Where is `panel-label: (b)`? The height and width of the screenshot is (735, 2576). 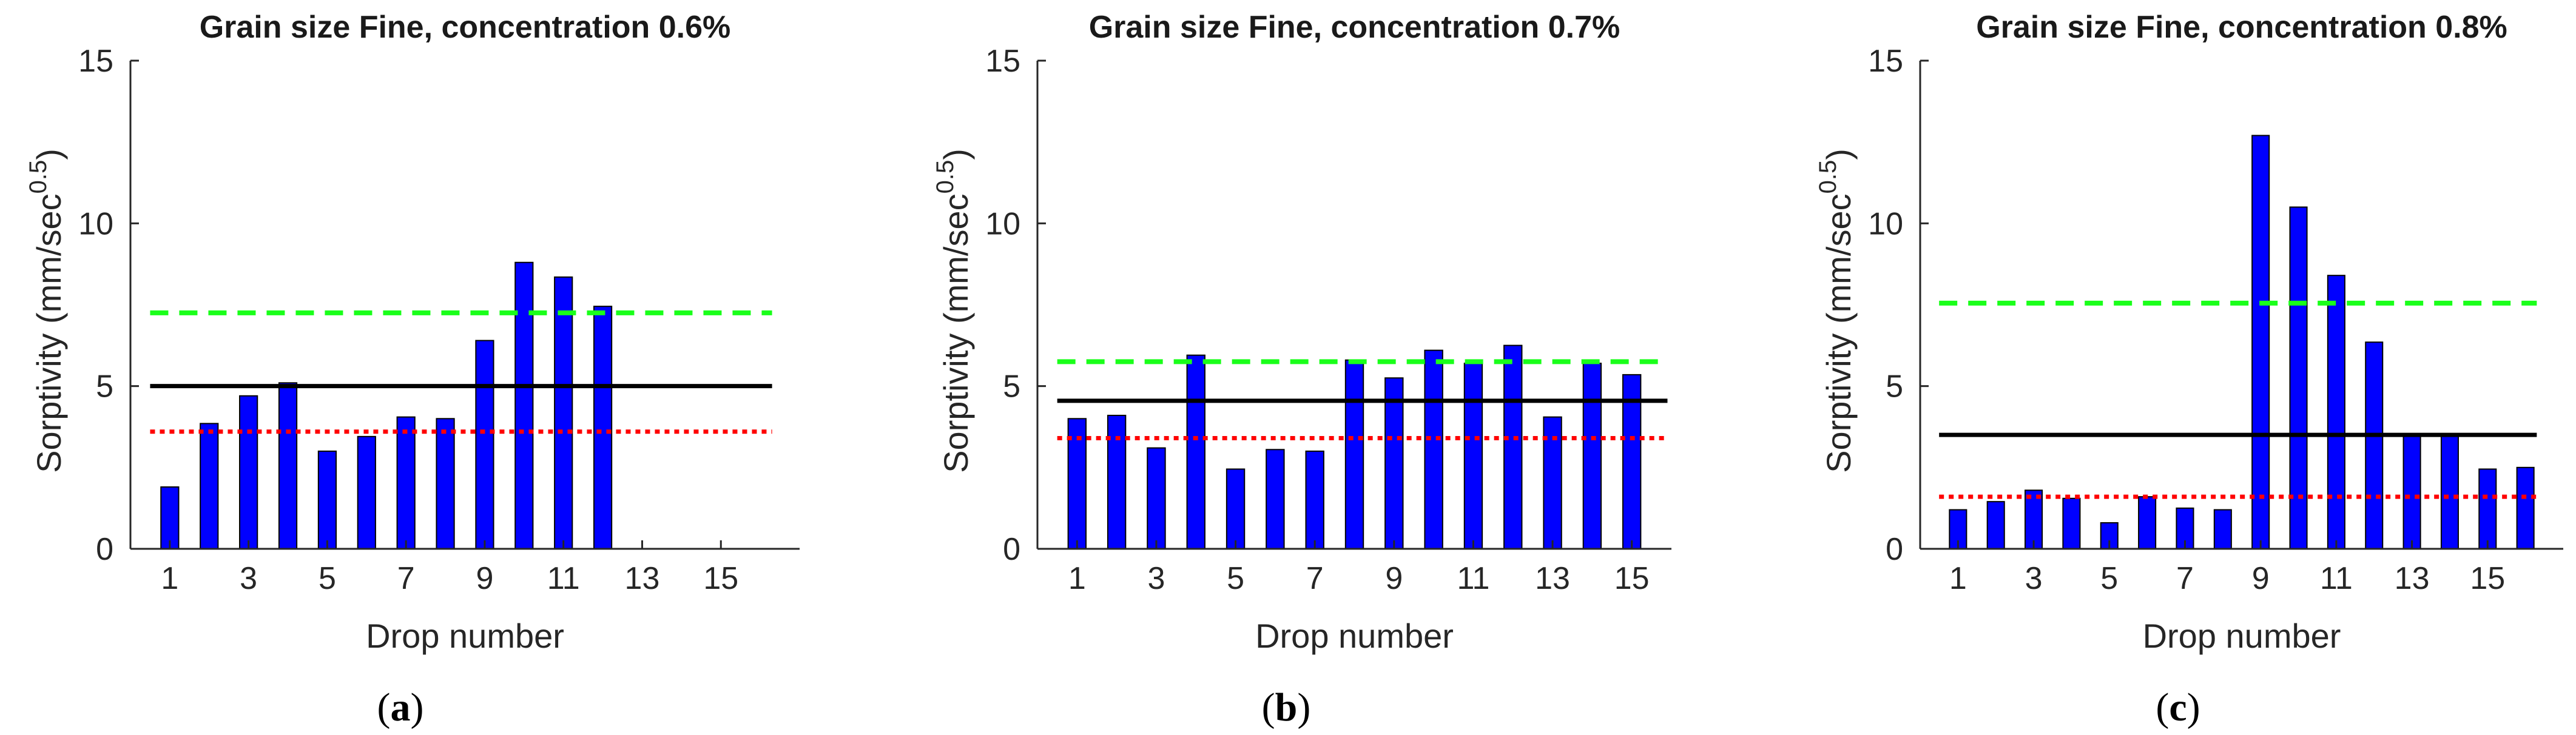 panel-label: (b) is located at coordinates (1286, 707).